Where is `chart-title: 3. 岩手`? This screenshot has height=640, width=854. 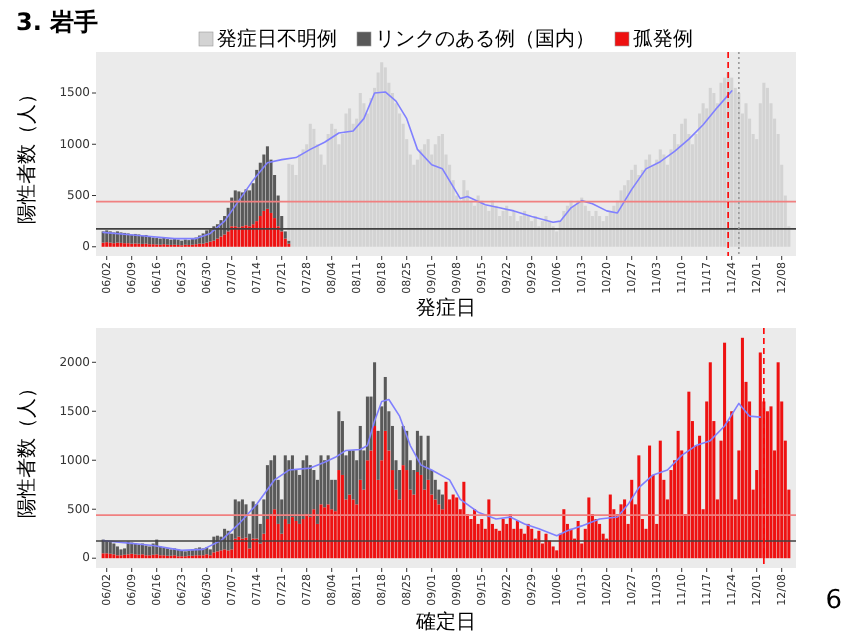
chart-title: 3. 岩手 is located at coordinates (57, 22).